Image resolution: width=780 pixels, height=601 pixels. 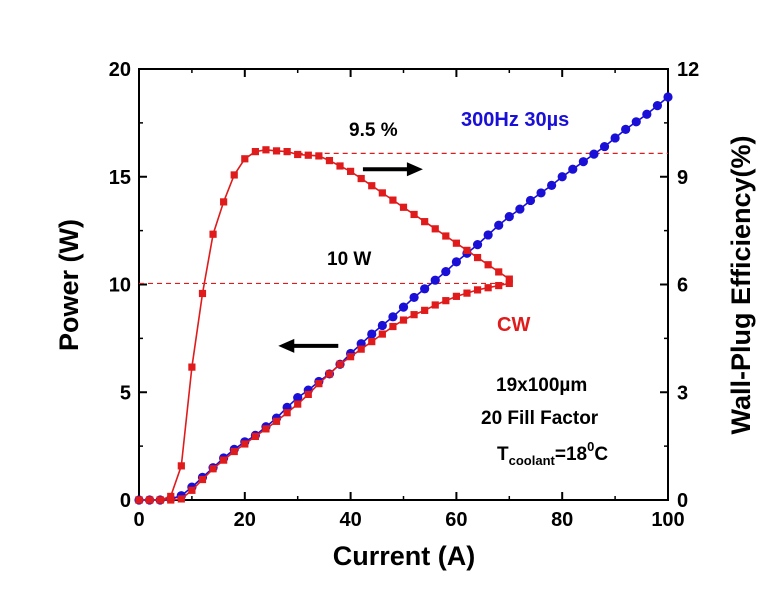 I want to click on cw-series-label: CW, so click(x=513, y=325).